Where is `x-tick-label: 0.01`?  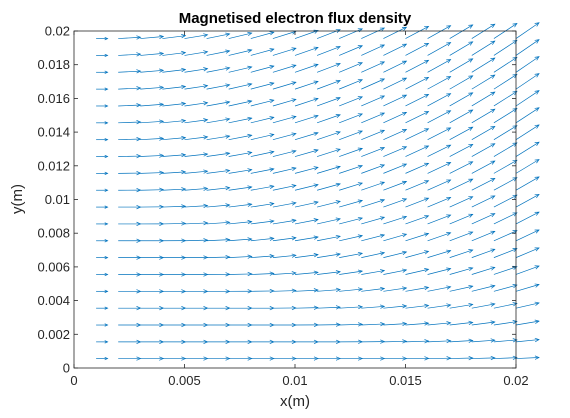
x-tick-label: 0.01 is located at coordinates (294, 380).